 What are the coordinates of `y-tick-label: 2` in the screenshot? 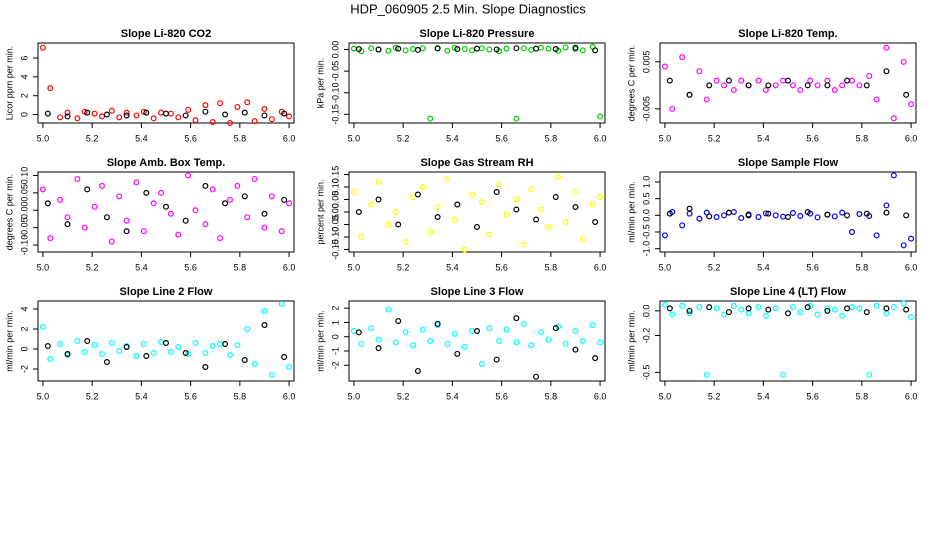 It's located at (335, 308).